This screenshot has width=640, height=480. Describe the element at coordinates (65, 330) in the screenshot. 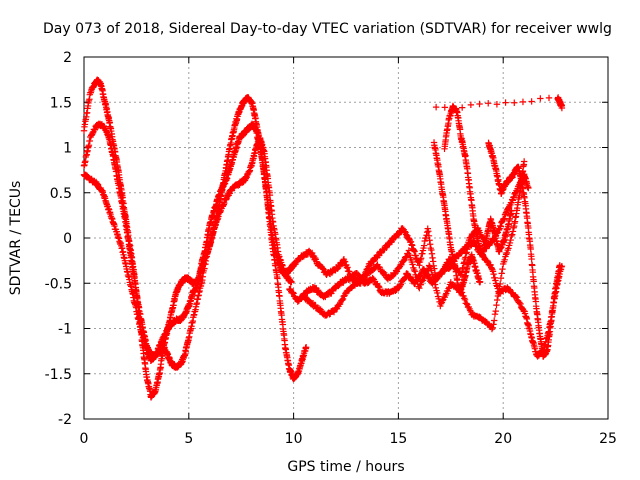

I see `y-tick-label: -1` at that location.